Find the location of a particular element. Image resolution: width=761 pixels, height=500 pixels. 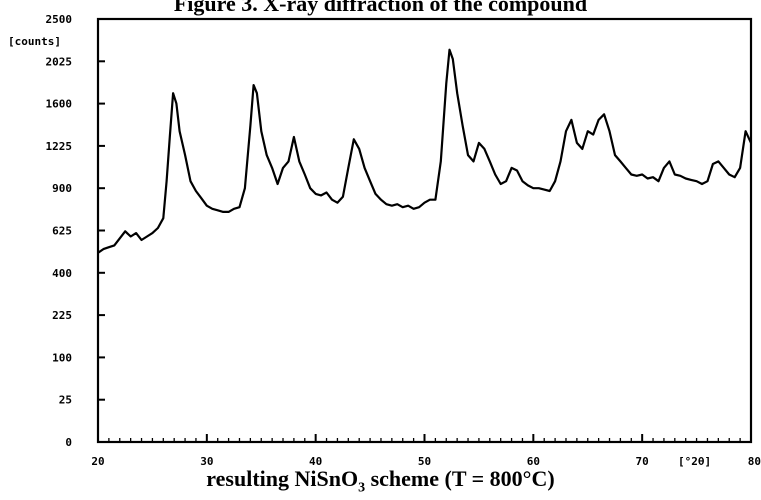

caption-prefix: resulting NiSnO is located at coordinates (282, 478).